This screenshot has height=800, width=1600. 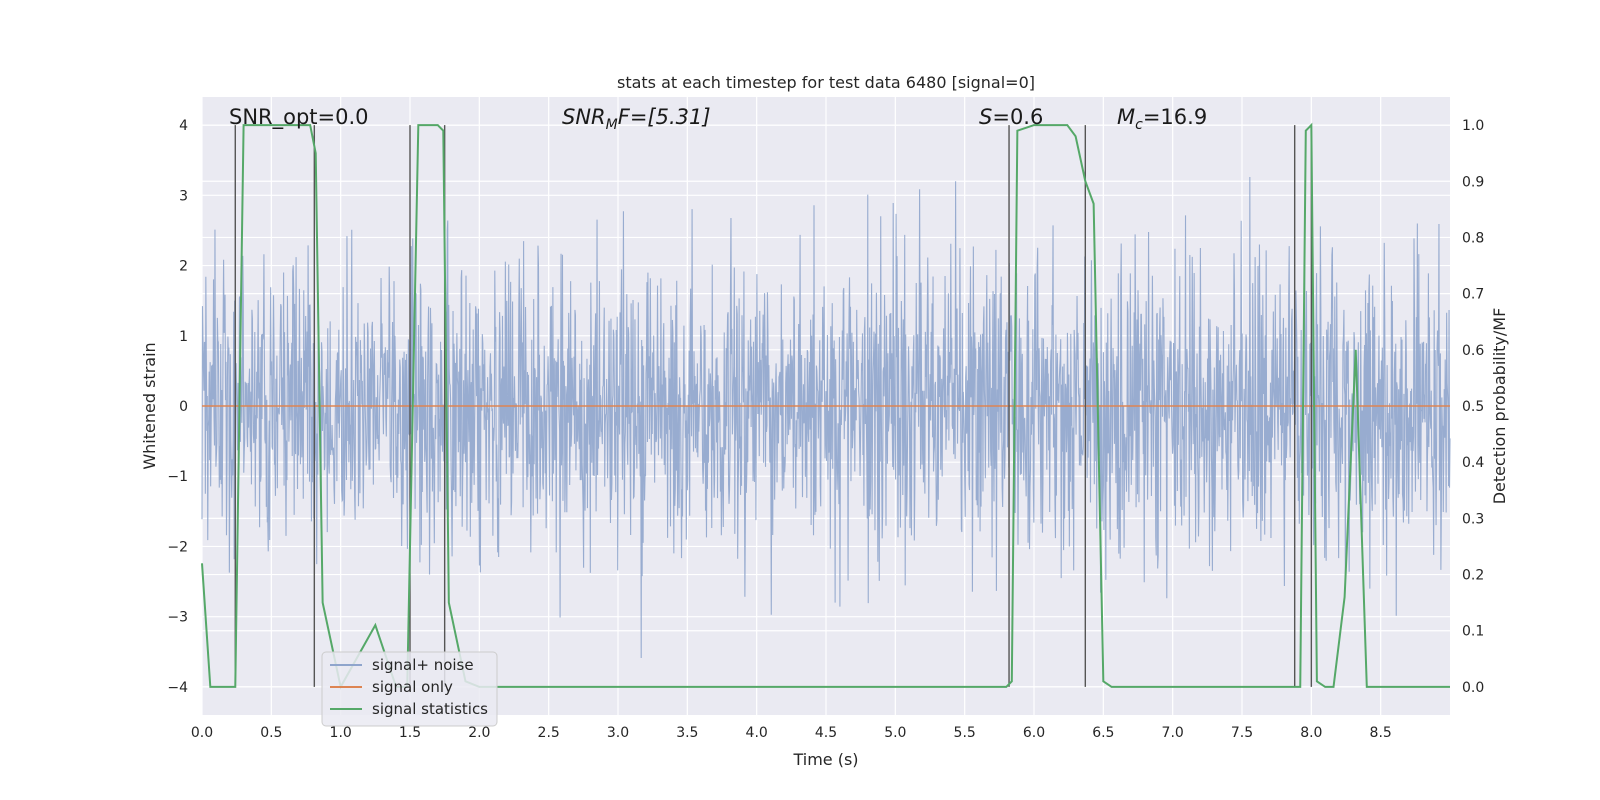 I want to click on y-tick-label-3: 1, so click(x=183, y=337).